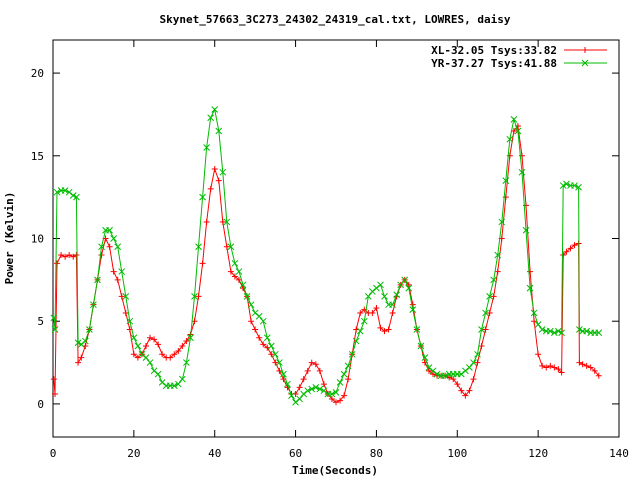 Image resolution: width=640 pixels, height=480 pixels. Describe the element at coordinates (457, 453) in the screenshot. I see `x-tick-label: 100` at that location.